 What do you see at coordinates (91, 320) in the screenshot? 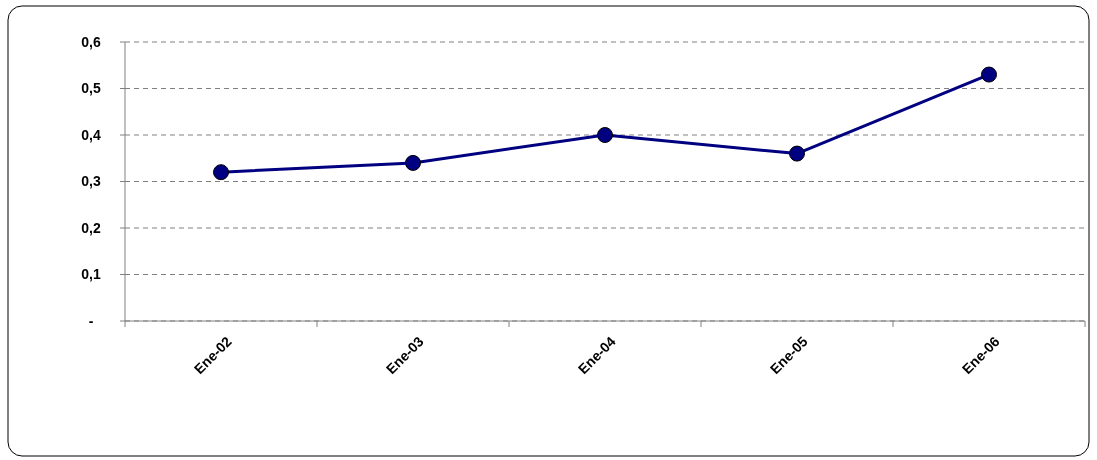
I see `y-tick-label: -` at bounding box center [91, 320].